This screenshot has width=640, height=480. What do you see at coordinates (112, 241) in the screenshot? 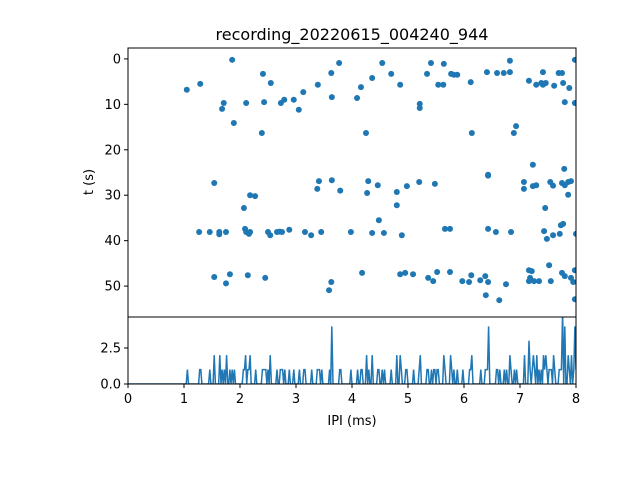
I see `y-tick-label: 40` at bounding box center [112, 241].